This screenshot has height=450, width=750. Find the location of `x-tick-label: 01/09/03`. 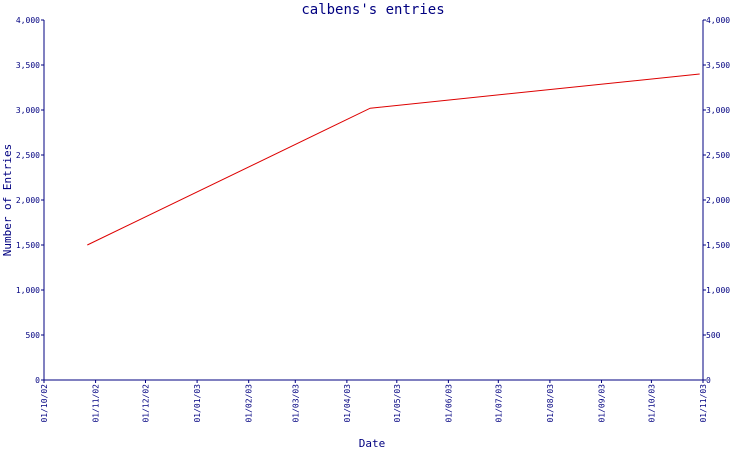

x-tick-label: 01/09/03 is located at coordinates (601, 403).